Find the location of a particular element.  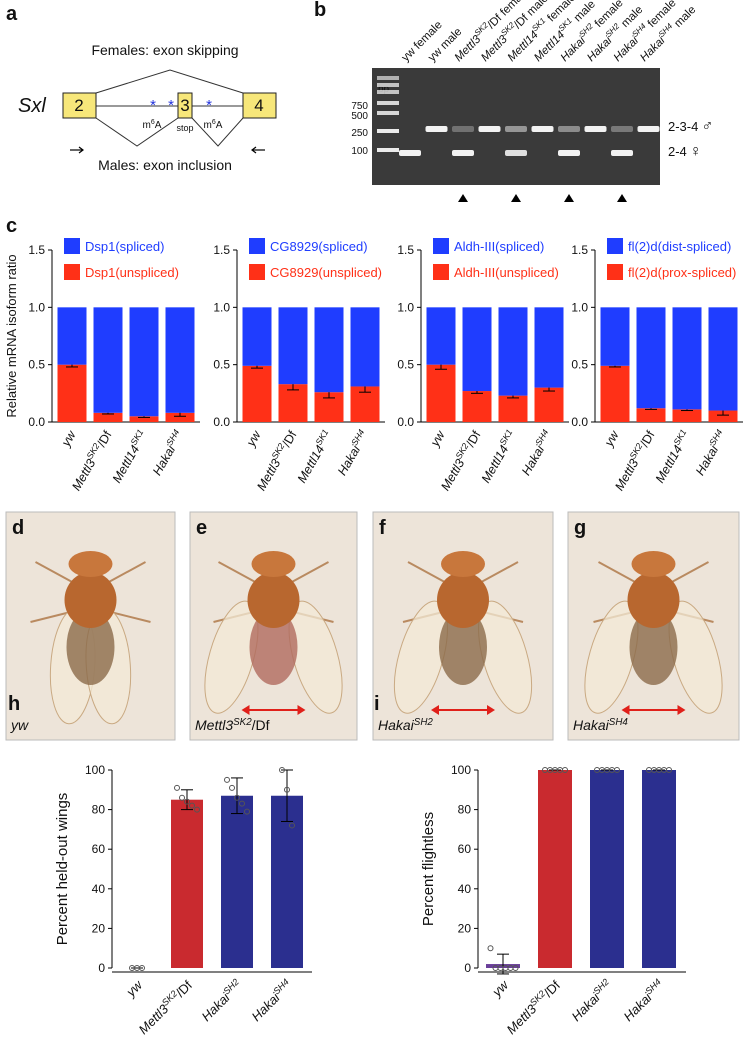

primer is located at coordinates (254, 150).